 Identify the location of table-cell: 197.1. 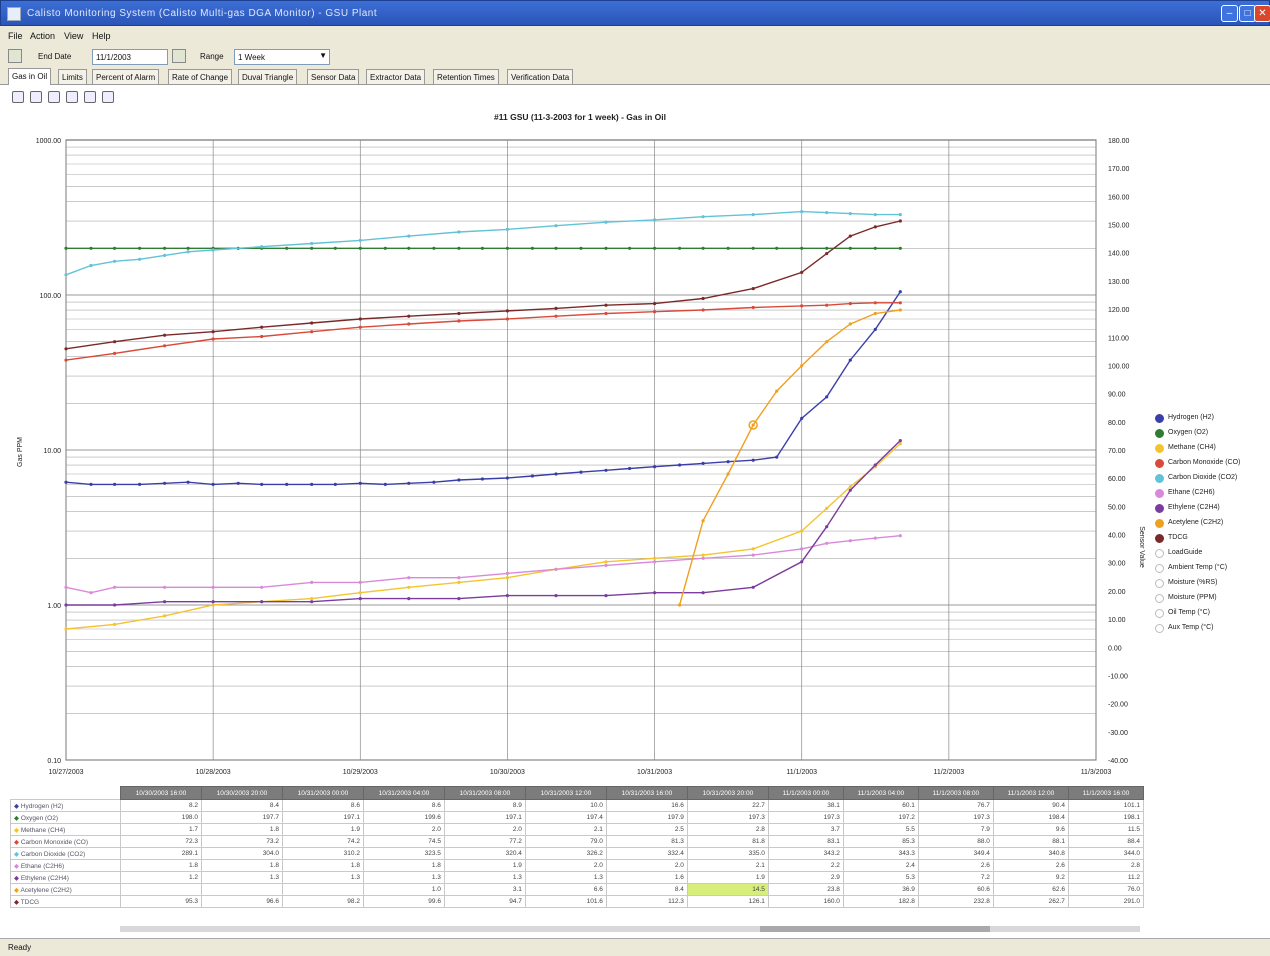
(484, 817).